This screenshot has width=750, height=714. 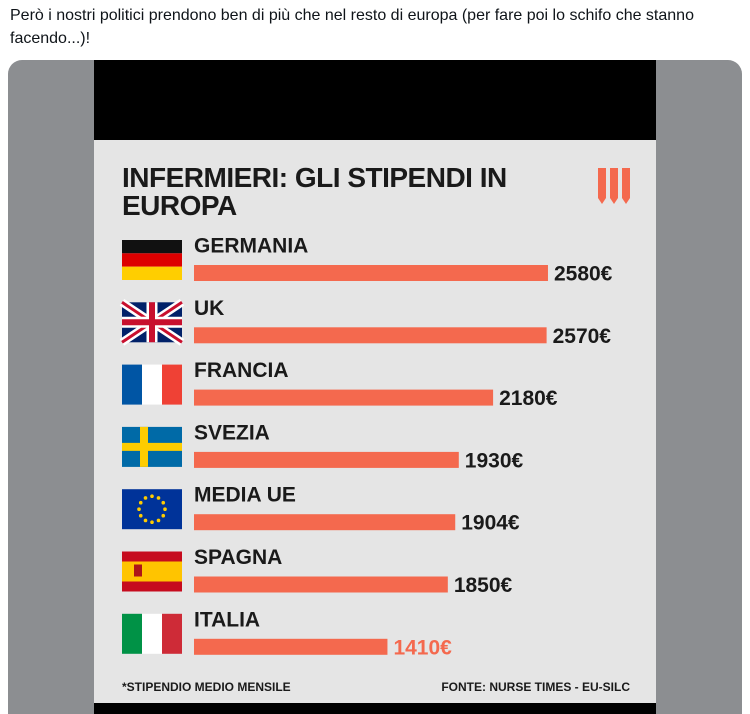 I want to click on value-label: 1850€, so click(x=483, y=585).